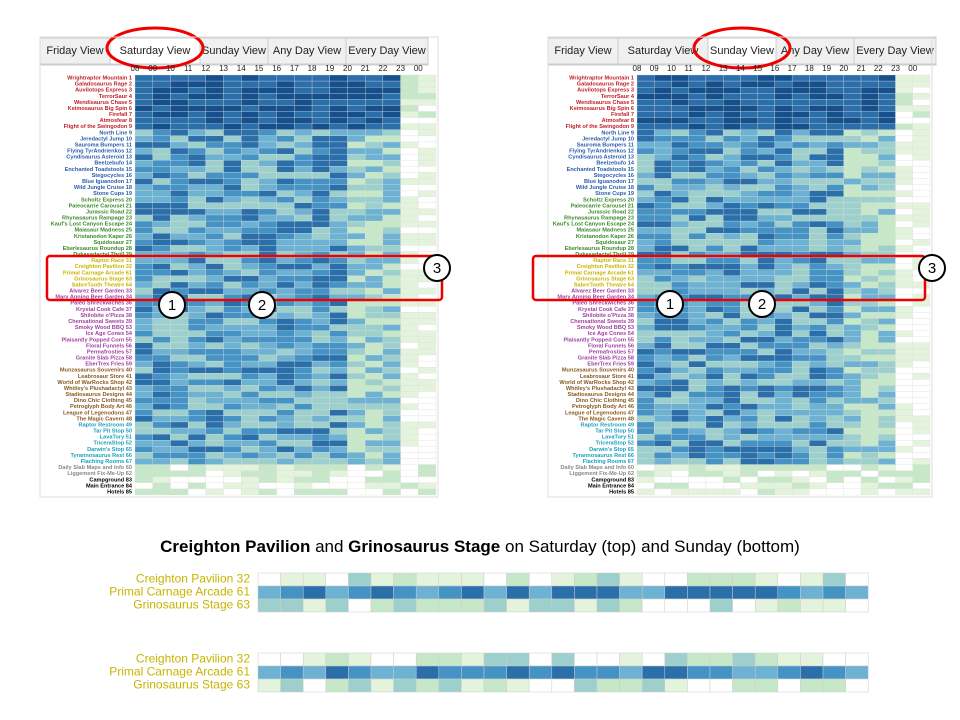 This screenshot has height=720, width=960. Describe the element at coordinates (611, 486) in the screenshot. I see `row-label: Main Entrance 84` at that location.